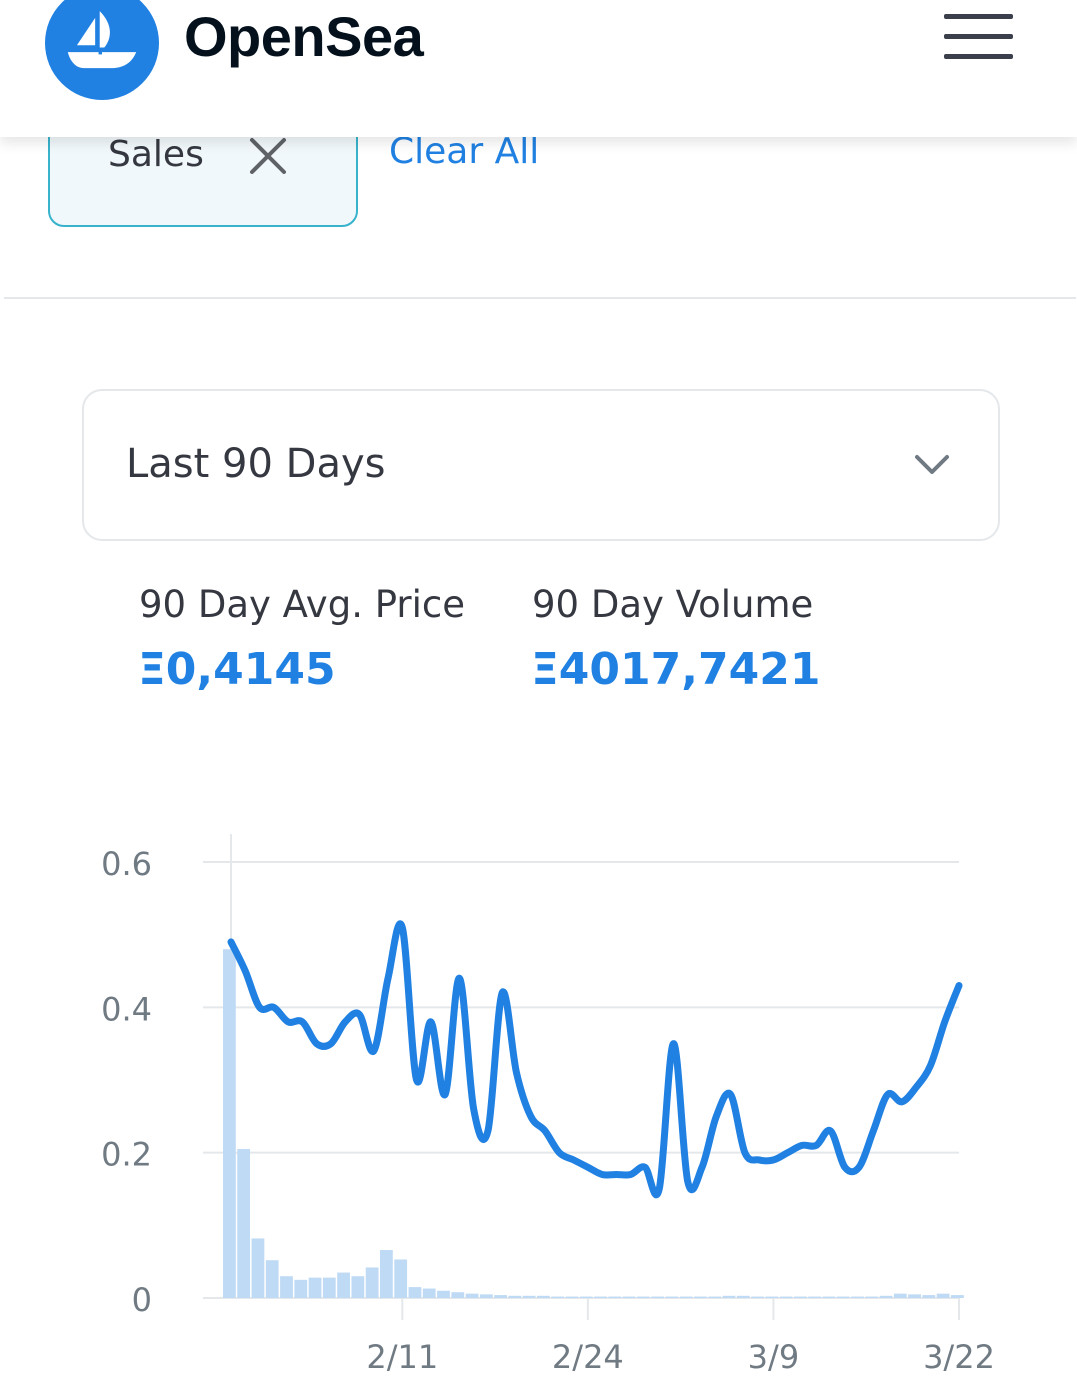 The width and height of the screenshot is (1077, 1379). I want to click on x-tick-label: 2/11, so click(402, 1357).